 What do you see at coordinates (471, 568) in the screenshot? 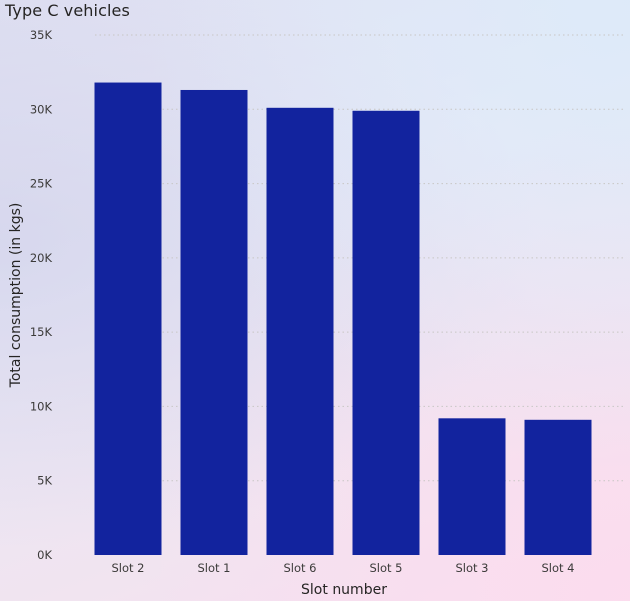
I see `x-tick-label: Slot 3` at bounding box center [471, 568].